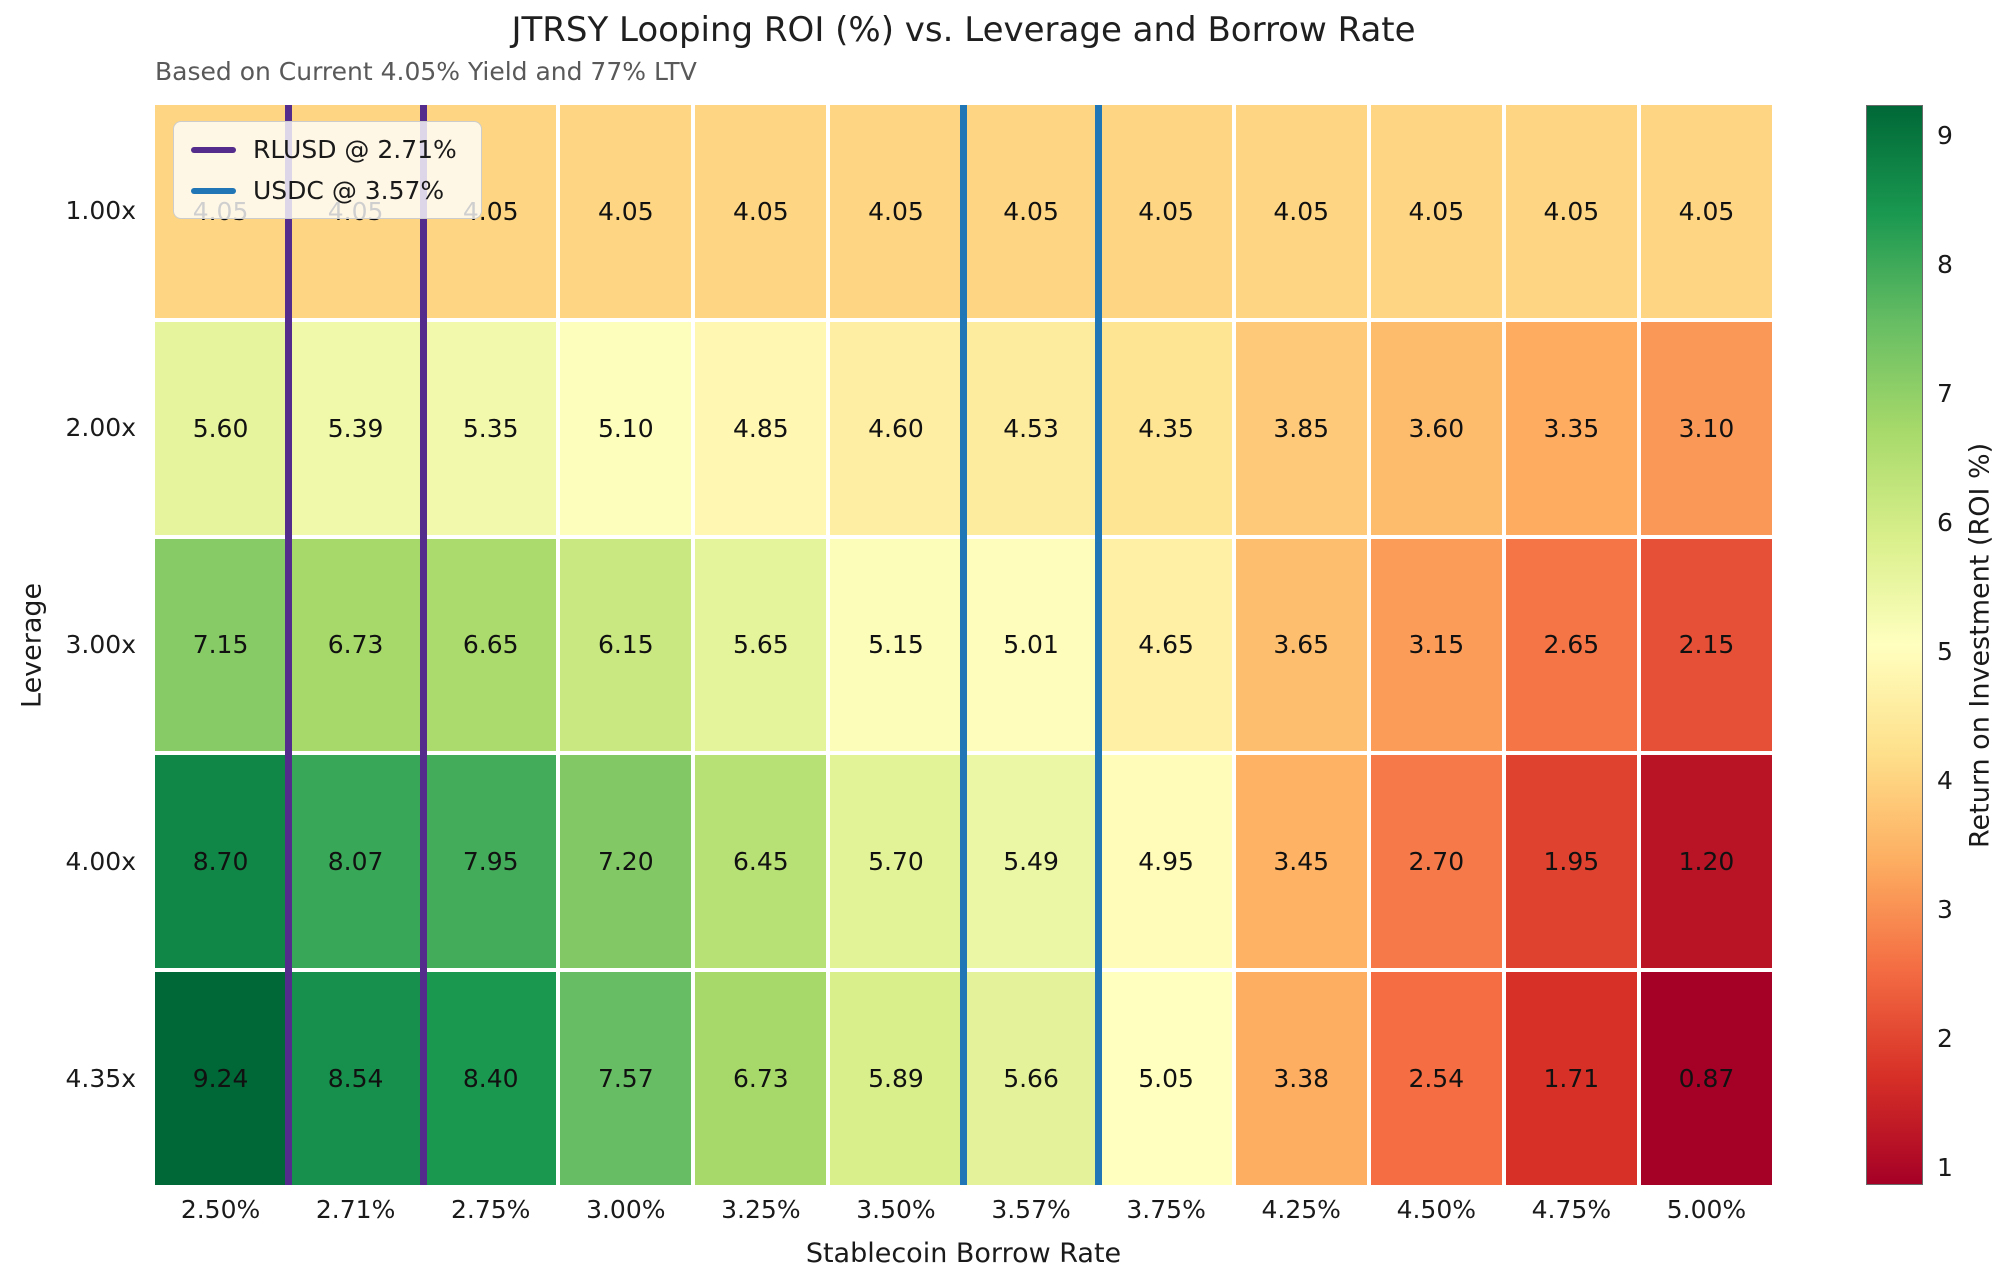  I want to click on y-tick-label: 4.35x, so click(100, 1078).